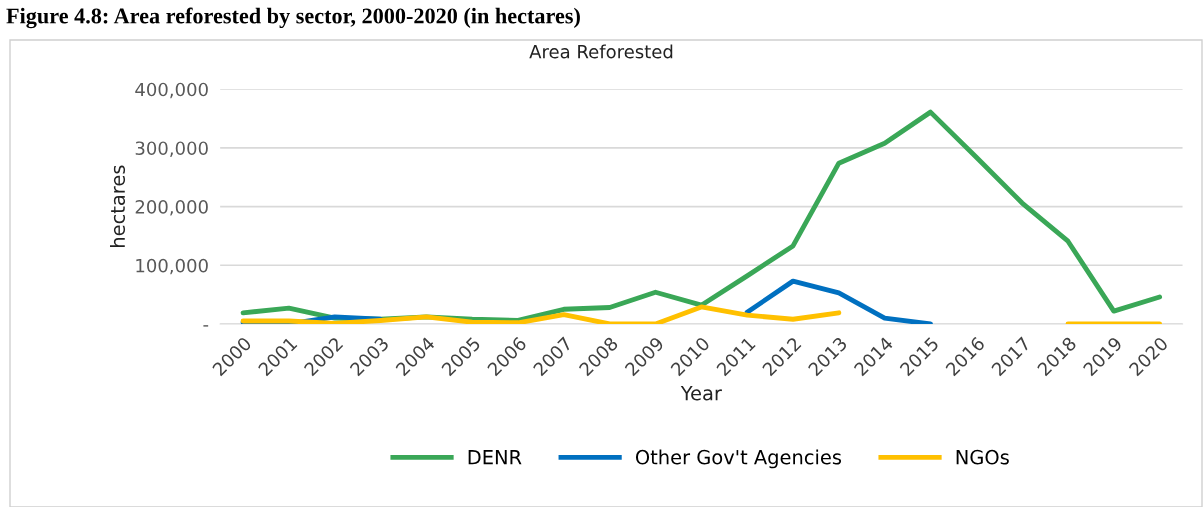 The width and height of the screenshot is (1203, 507). What do you see at coordinates (171, 90) in the screenshot?
I see `y-tick-label: 400,000` at bounding box center [171, 90].